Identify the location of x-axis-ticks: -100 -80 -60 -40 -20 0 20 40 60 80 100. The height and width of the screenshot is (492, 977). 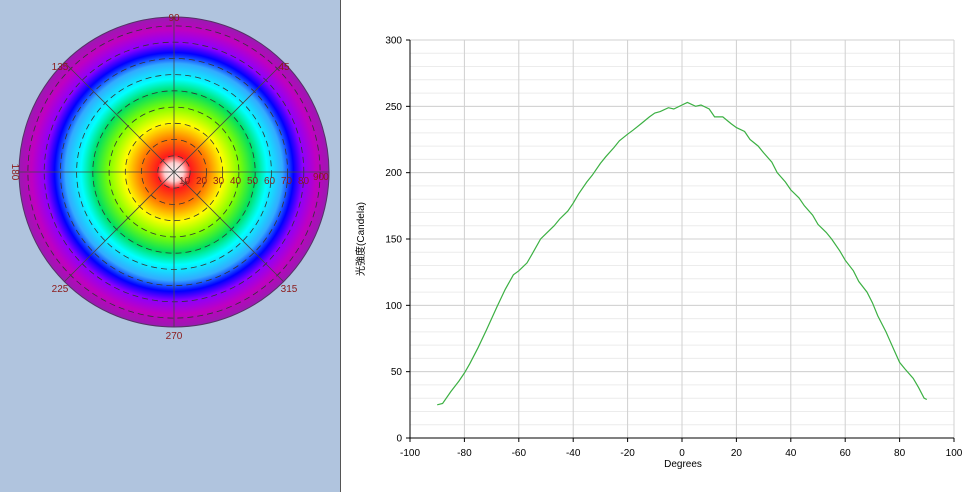
(681, 448).